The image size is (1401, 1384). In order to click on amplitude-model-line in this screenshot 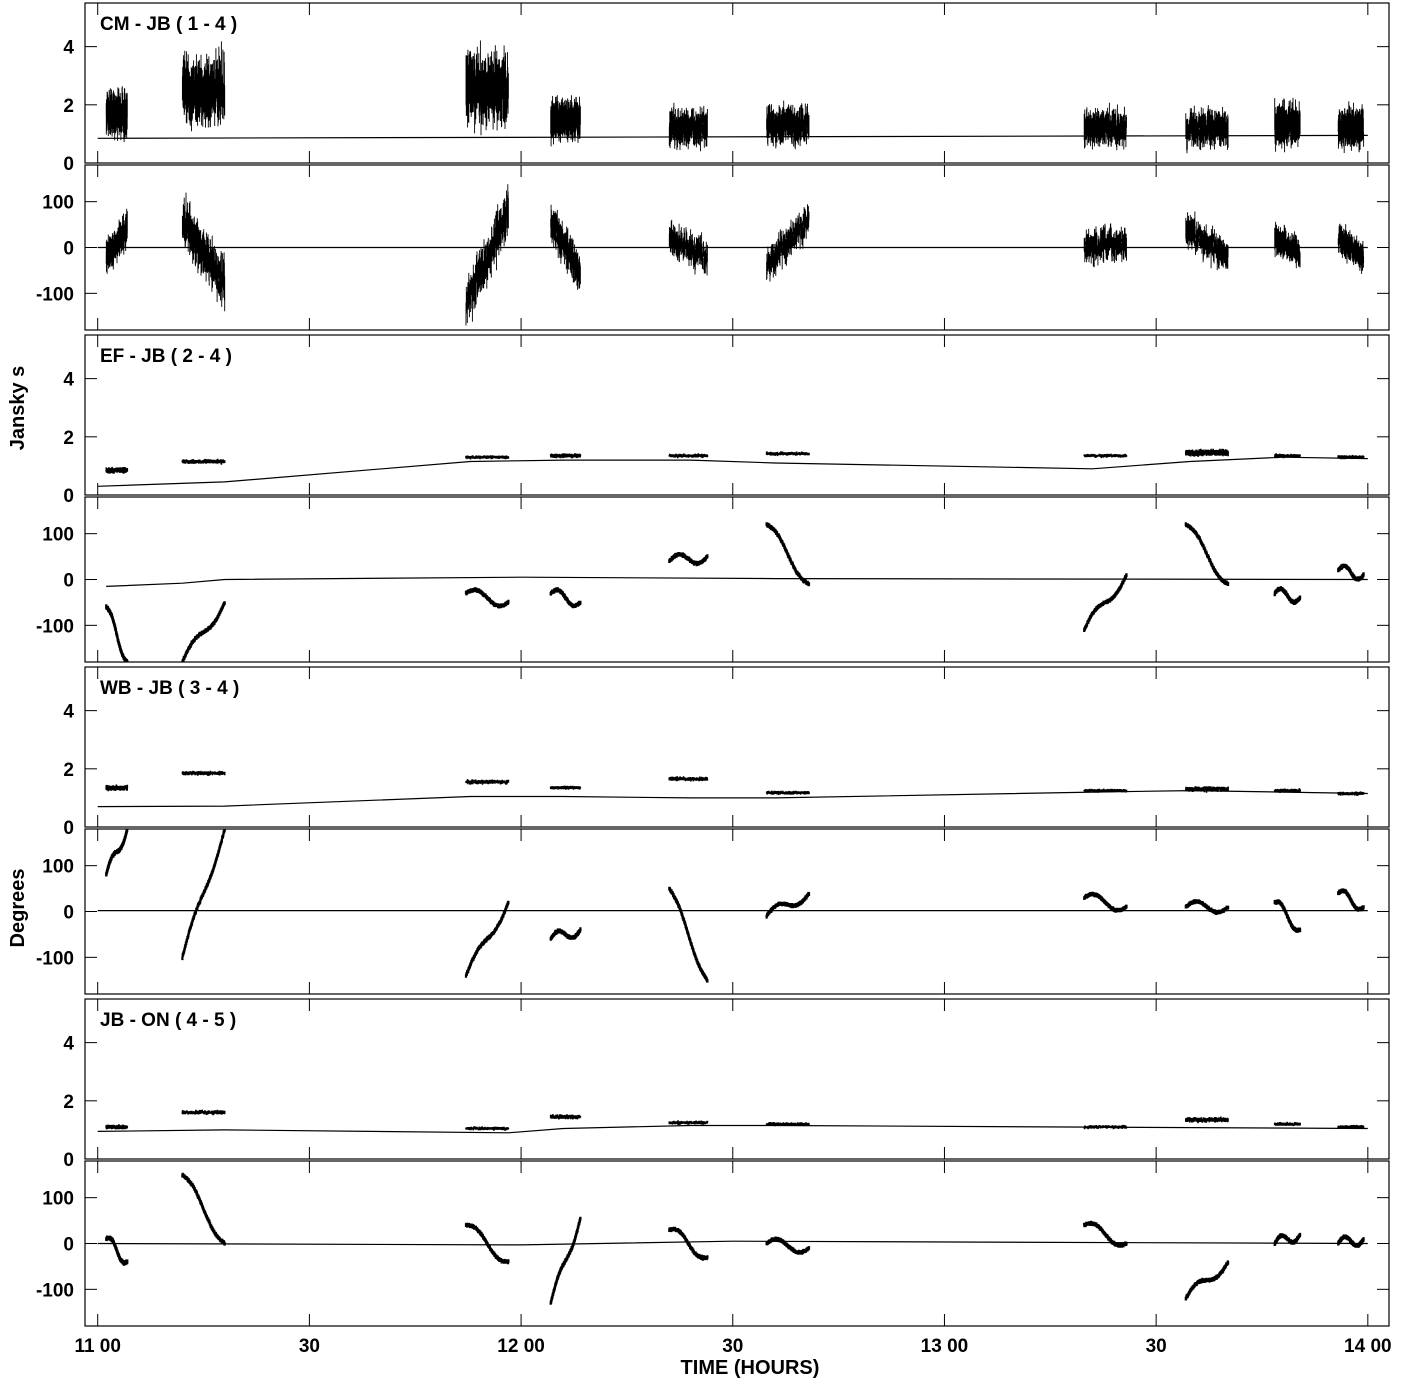, I will do `click(732, 471)`.